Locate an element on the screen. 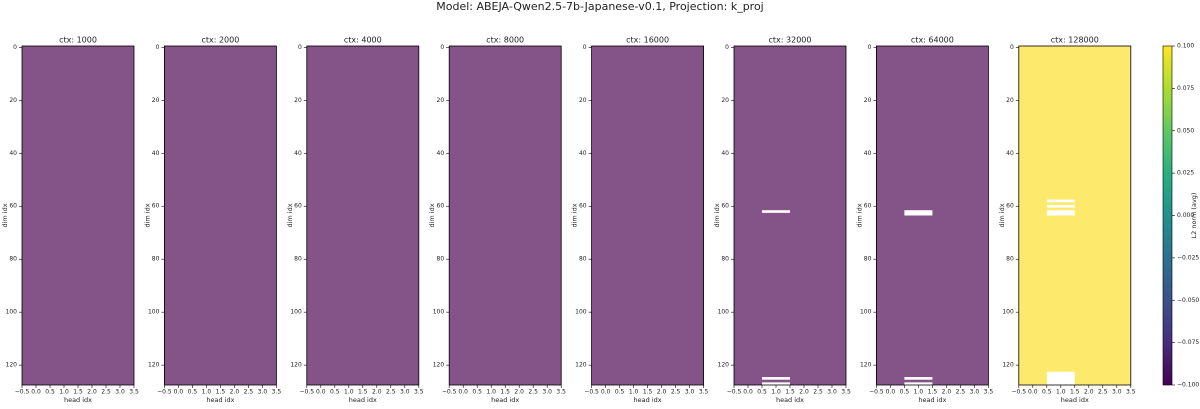  colorbar-tick-label: −0.075 is located at coordinates (1188, 342).